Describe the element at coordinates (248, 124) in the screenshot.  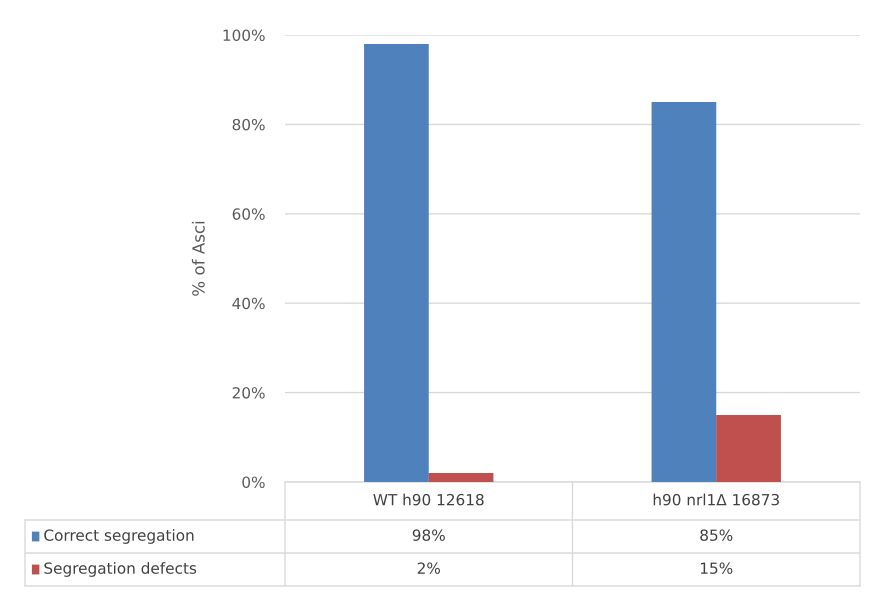
I see `y-tick-label: 80%` at that location.